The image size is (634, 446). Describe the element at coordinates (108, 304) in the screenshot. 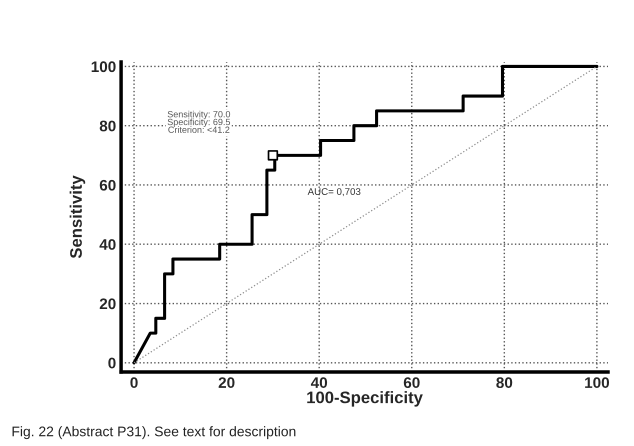

I see `y-tick-label: 20` at that location.